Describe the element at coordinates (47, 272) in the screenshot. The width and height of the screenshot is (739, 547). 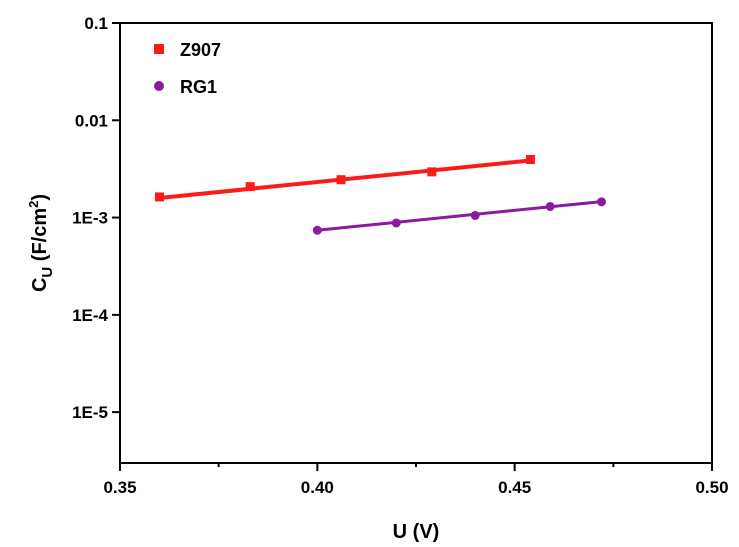
I see `y-axis-title-subscript: U` at that location.